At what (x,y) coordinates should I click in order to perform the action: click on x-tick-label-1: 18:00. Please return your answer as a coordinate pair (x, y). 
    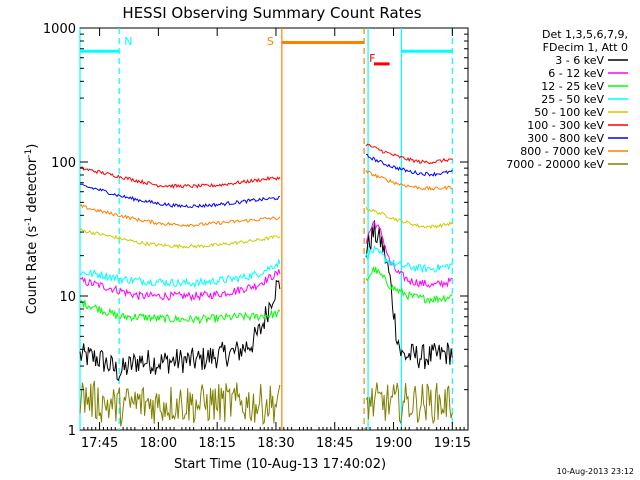
    Looking at the image, I should click on (158, 443).